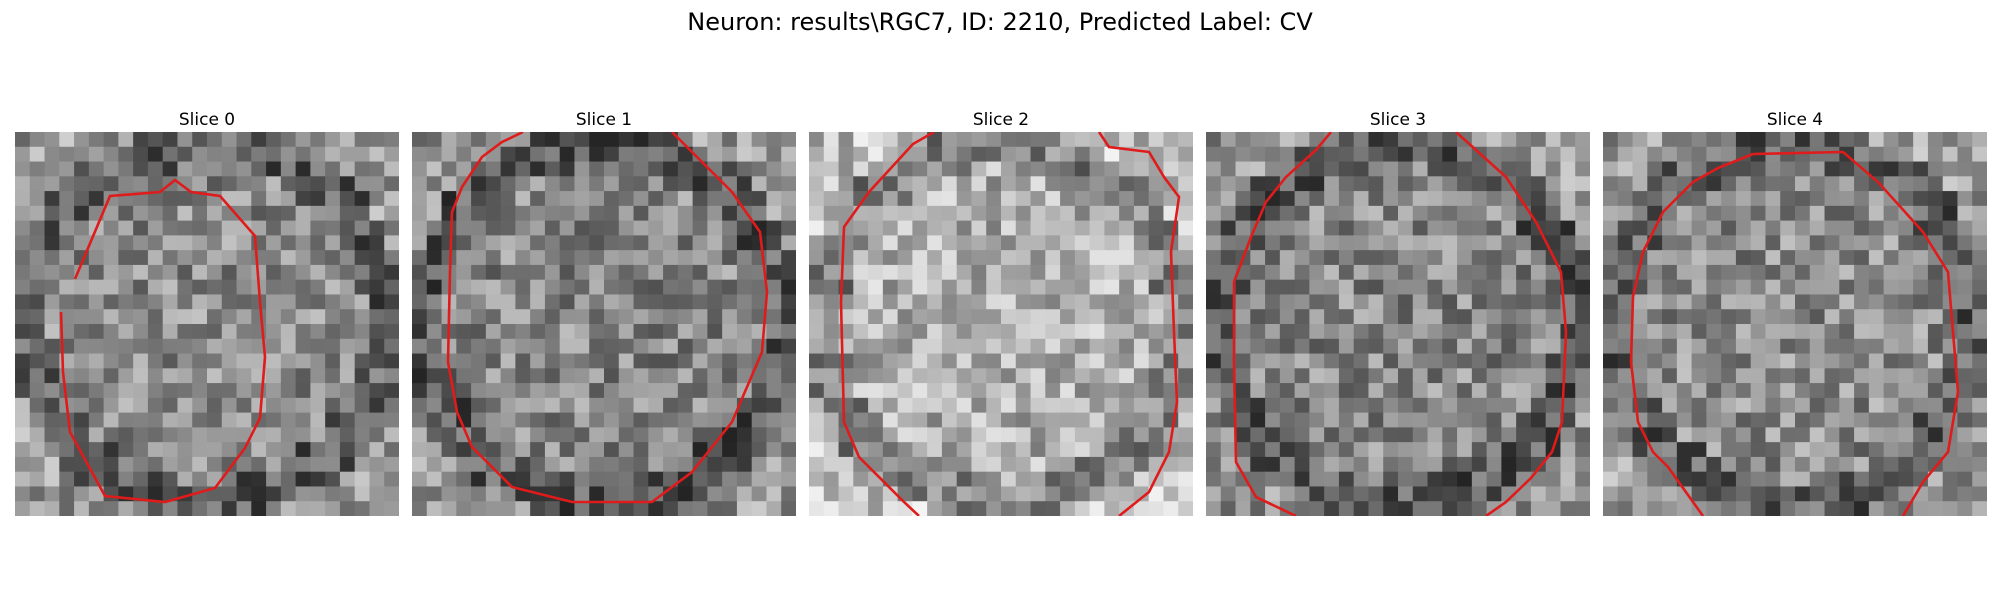  I want to click on slice-panel-2: Slice 2, so click(1001, 312).